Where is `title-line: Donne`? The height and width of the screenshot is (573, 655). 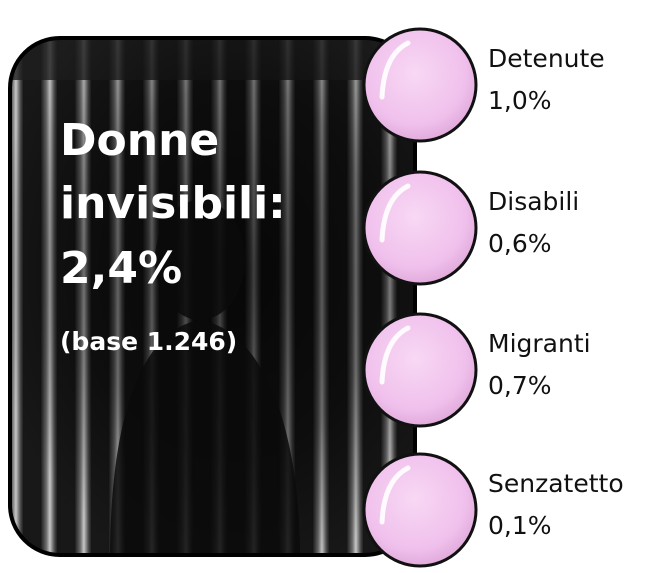 title-line: Donne is located at coordinates (139, 140).